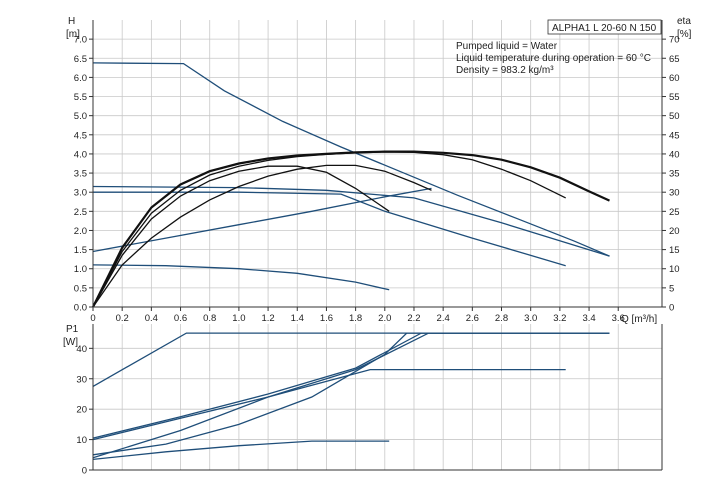 This screenshot has height=502, width=721. What do you see at coordinates (209, 318) in the screenshot?
I see `x-tick-label: 0.8` at bounding box center [209, 318].